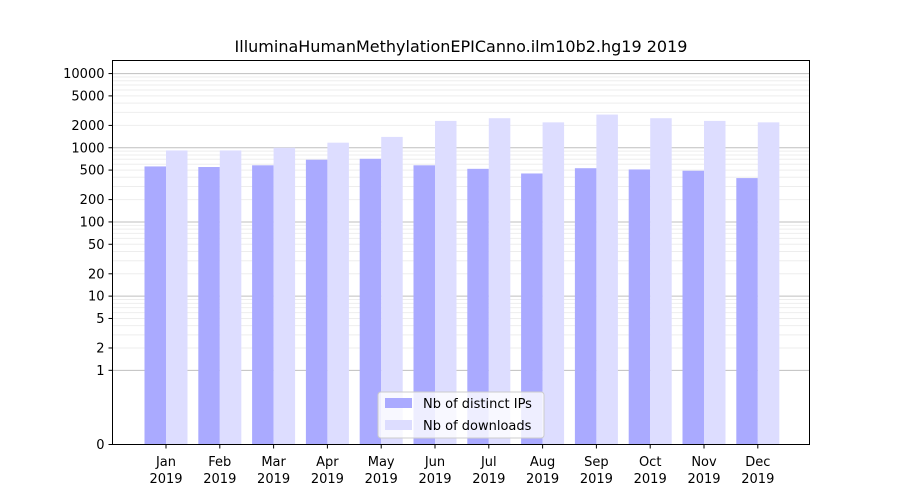 The height and width of the screenshot is (504, 900). I want to click on x-tick-label-month: Mar, so click(273, 462).